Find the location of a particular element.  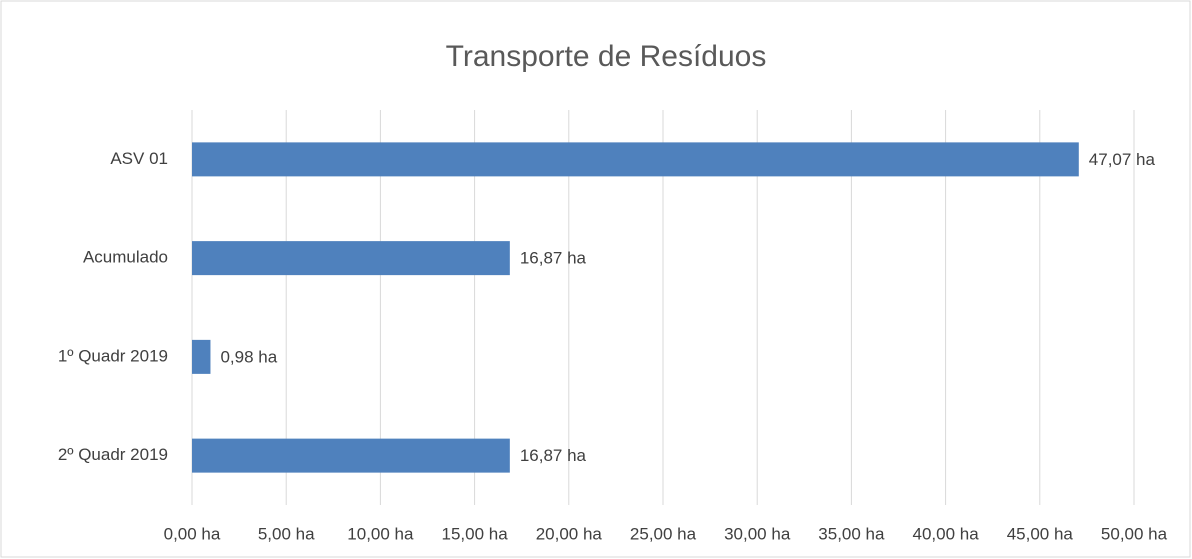

x-tick-label: 5,00 ha is located at coordinates (286, 533).